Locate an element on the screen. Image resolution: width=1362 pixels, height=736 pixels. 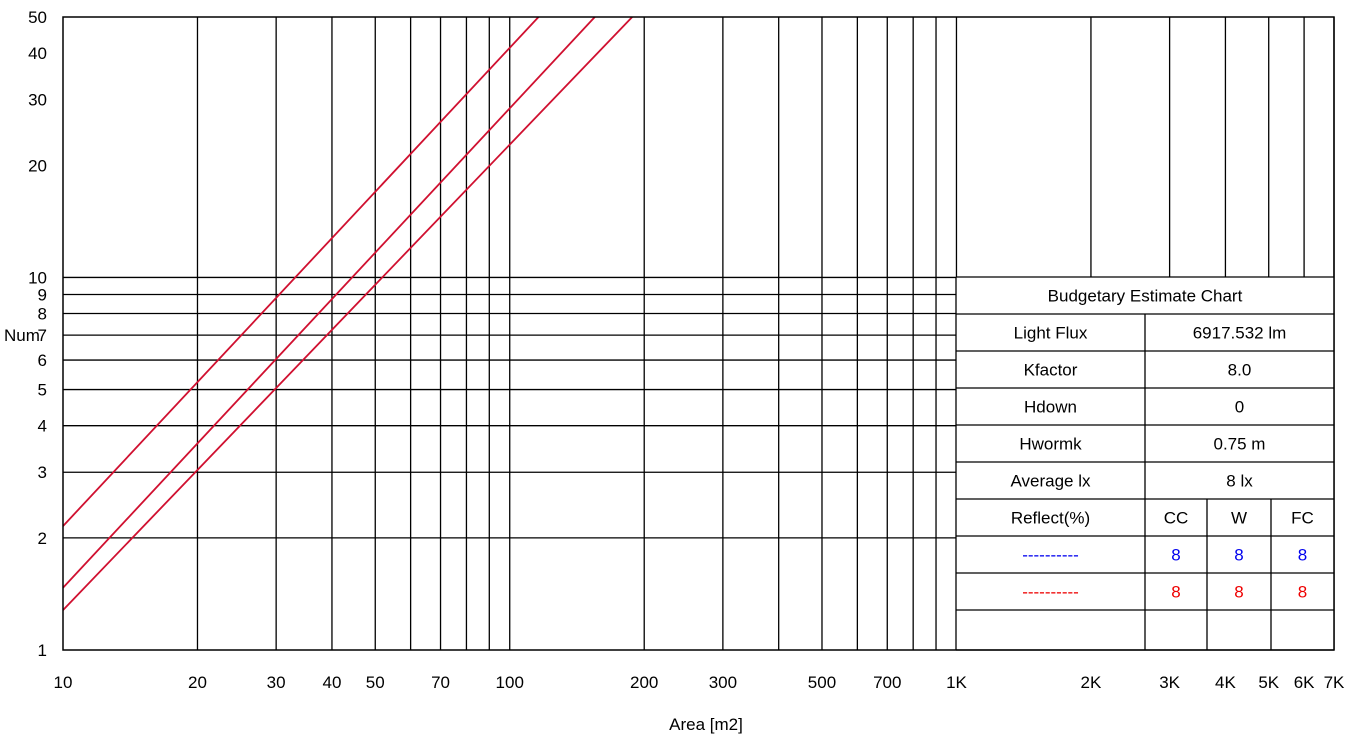
x-tick-label: 500 is located at coordinates (822, 682).